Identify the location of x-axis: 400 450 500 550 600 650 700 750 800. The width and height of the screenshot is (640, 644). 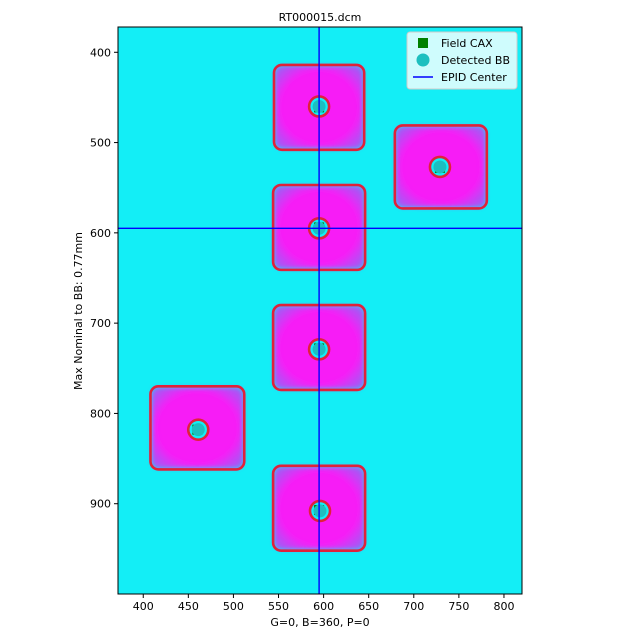
(323, 603).